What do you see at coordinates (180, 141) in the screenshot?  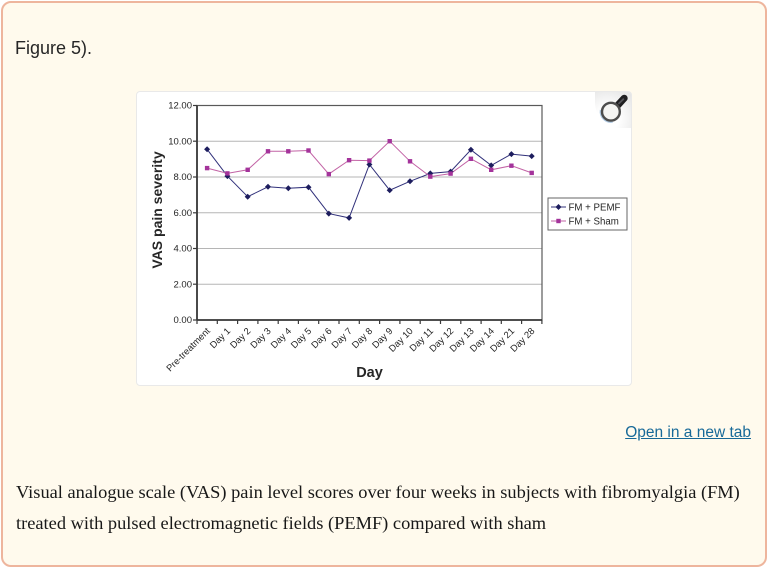 I see `svg-text: 10.00` at bounding box center [180, 141].